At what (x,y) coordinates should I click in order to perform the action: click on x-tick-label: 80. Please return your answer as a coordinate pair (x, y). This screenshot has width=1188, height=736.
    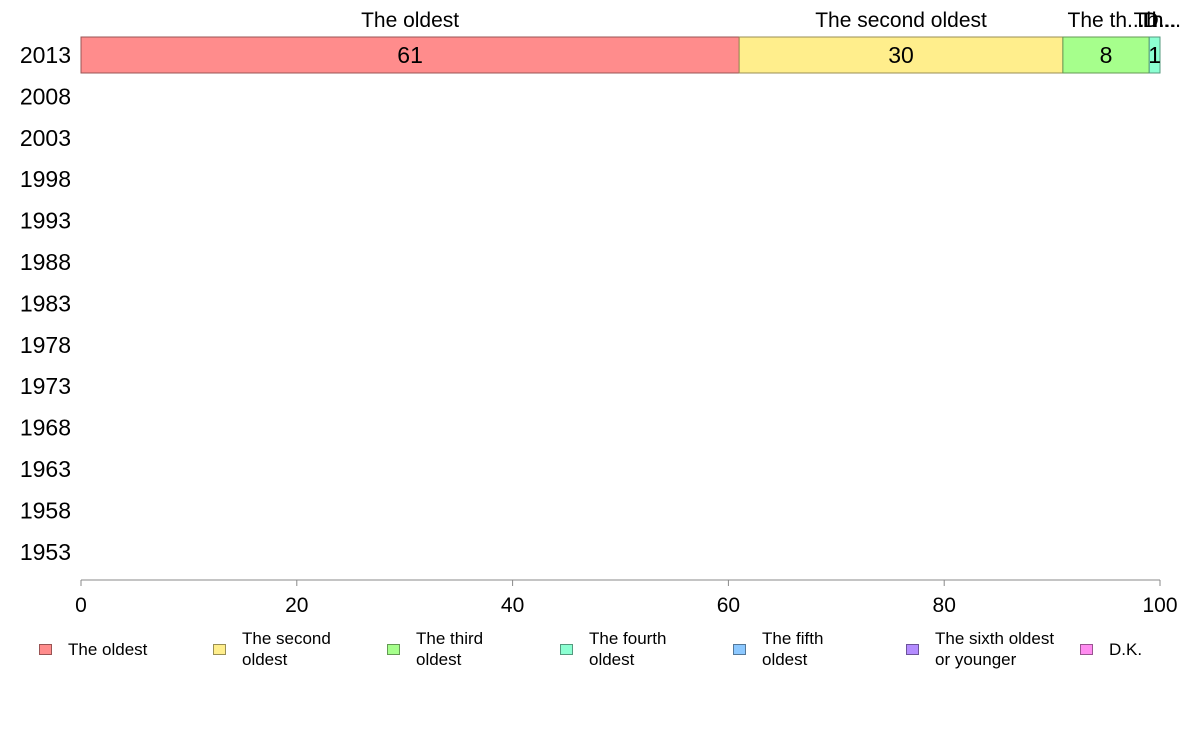
    Looking at the image, I should click on (944, 605).